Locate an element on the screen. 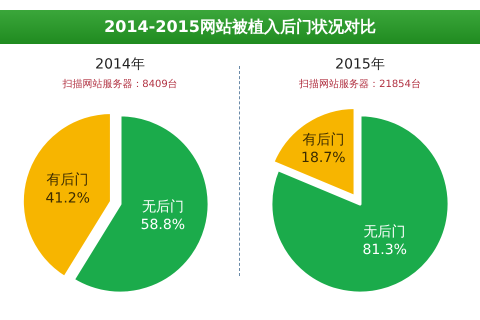 The height and width of the screenshot is (320, 480). chart-title: 2014年 is located at coordinates (120, 64).